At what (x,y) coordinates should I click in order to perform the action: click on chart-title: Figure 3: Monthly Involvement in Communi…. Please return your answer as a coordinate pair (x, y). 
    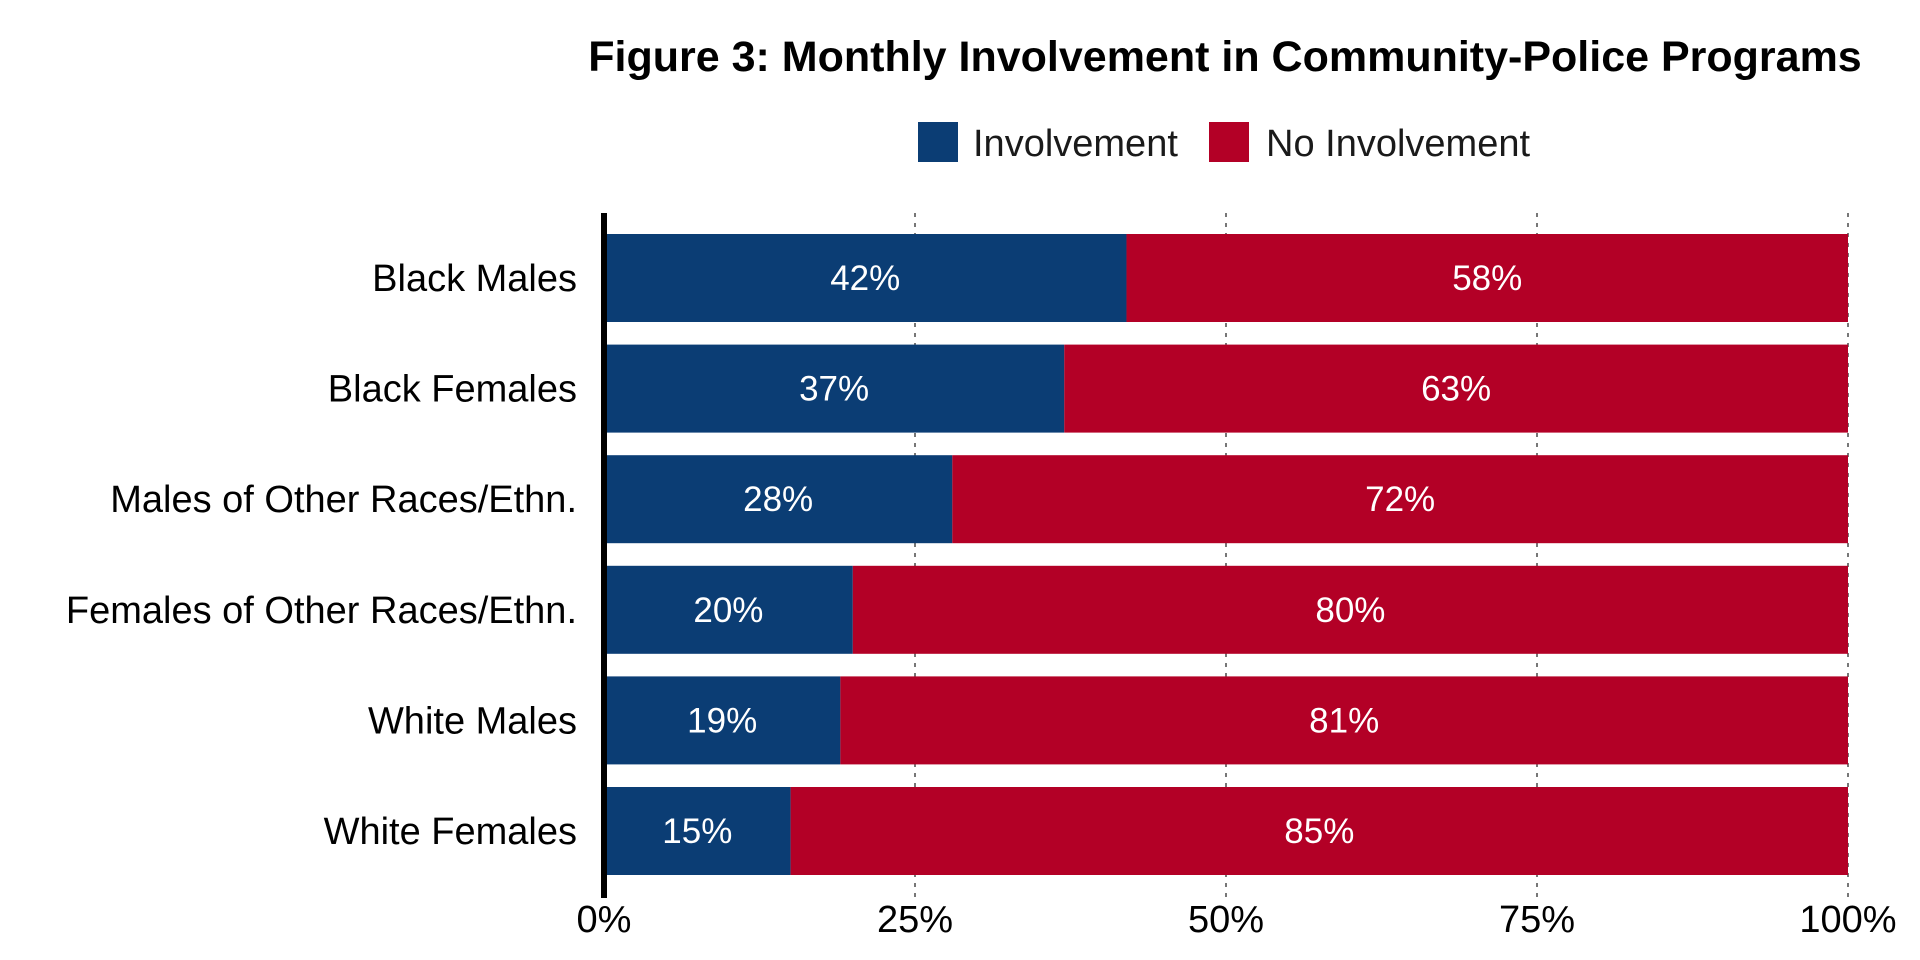
    Looking at the image, I should click on (1224, 57).